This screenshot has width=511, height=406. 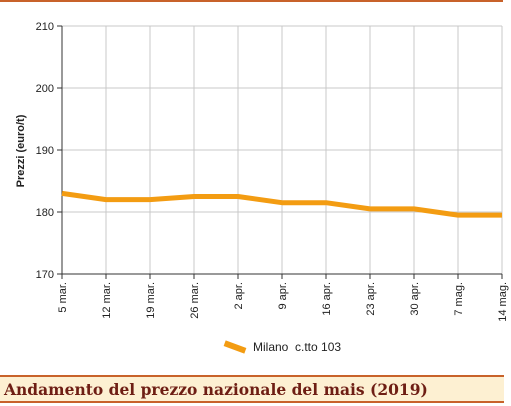 What do you see at coordinates (151, 300) in the screenshot?
I see `x-tick-label: 19 mar.` at bounding box center [151, 300].